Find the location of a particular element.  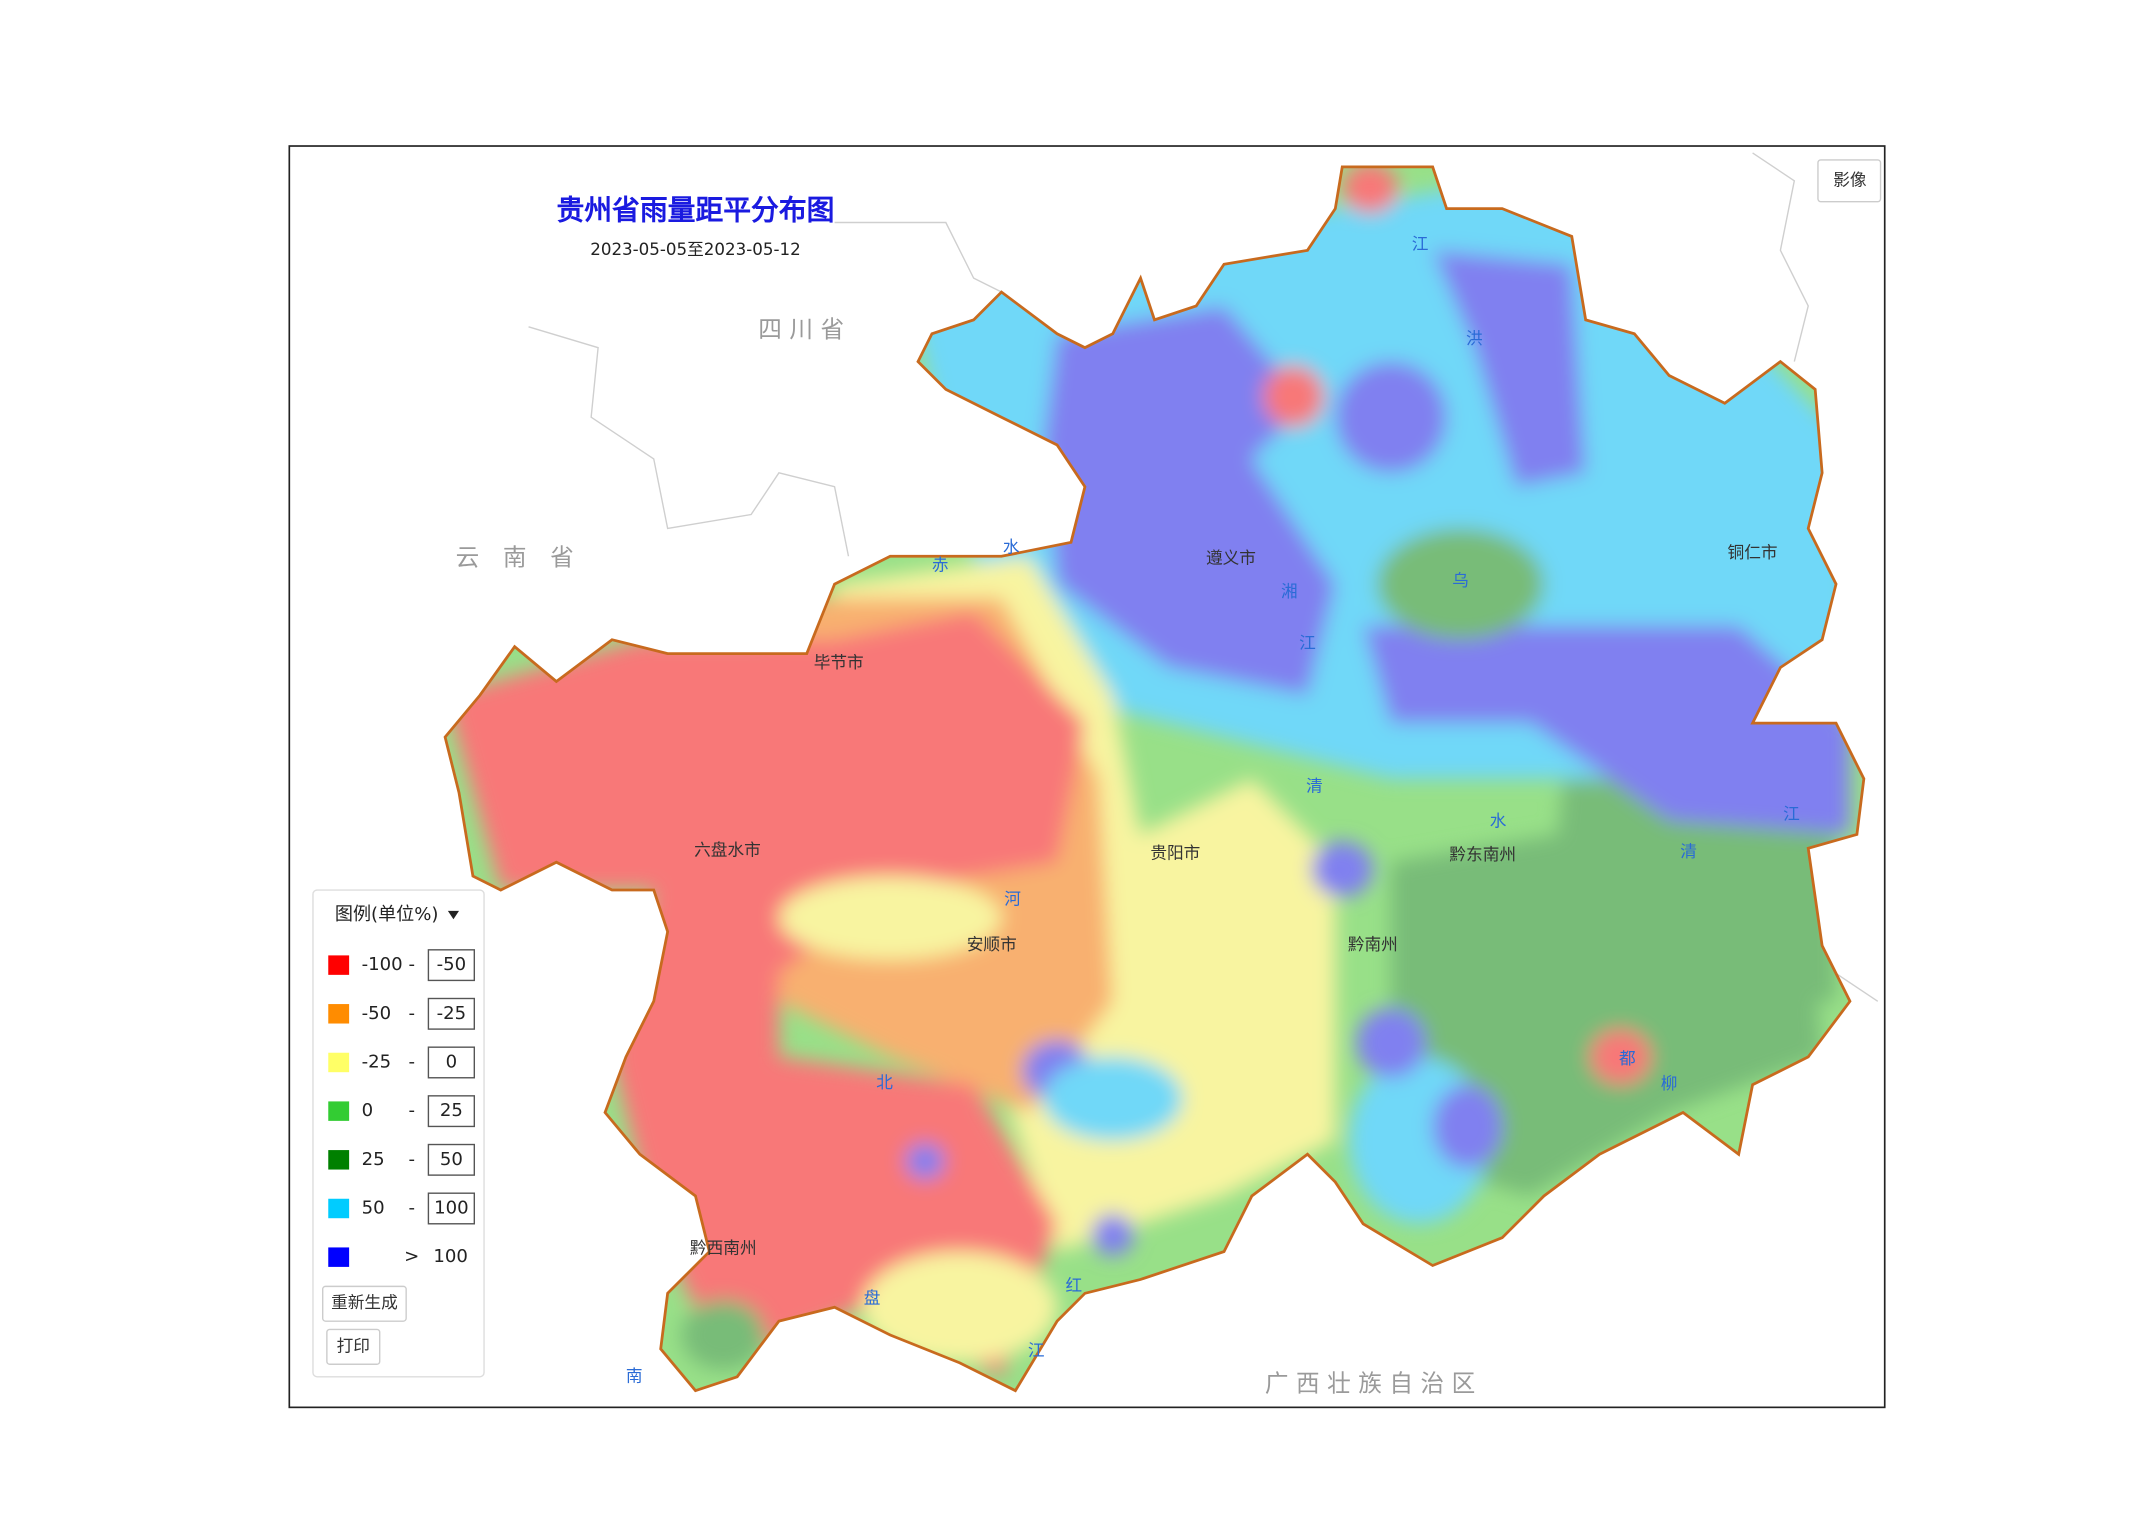

layer-switch: 影像 is located at coordinates (1849, 181).